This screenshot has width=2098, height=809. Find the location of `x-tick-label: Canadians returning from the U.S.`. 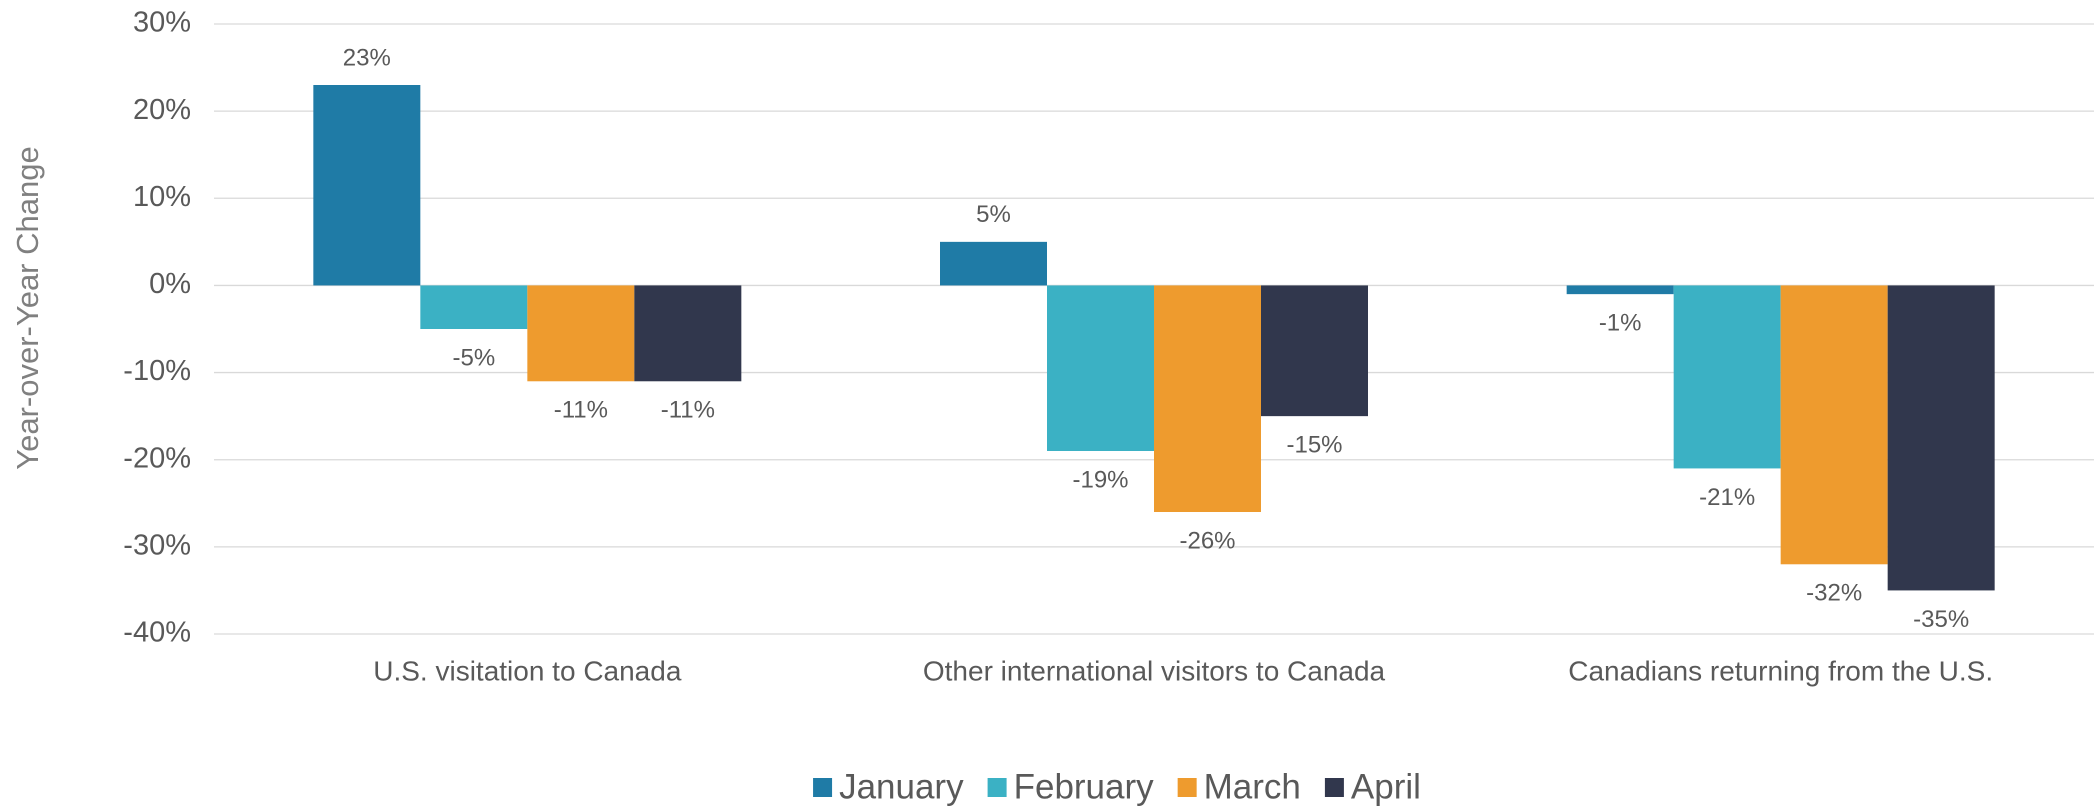

x-tick-label: Canadians returning from the U.S. is located at coordinates (1780, 670).